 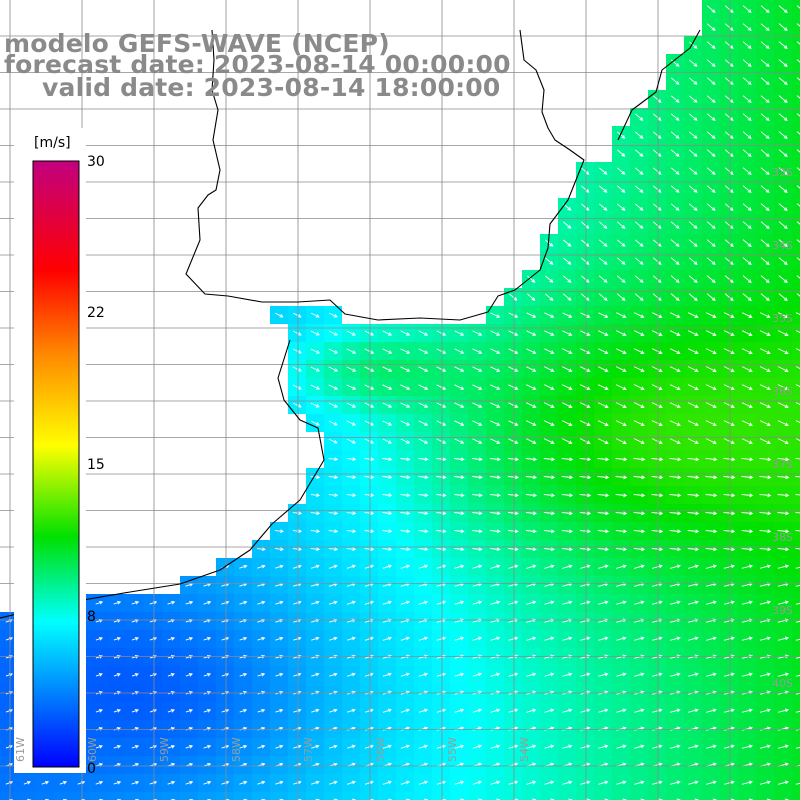 I want to click on longitude-label: 54W, so click(x=524, y=749).